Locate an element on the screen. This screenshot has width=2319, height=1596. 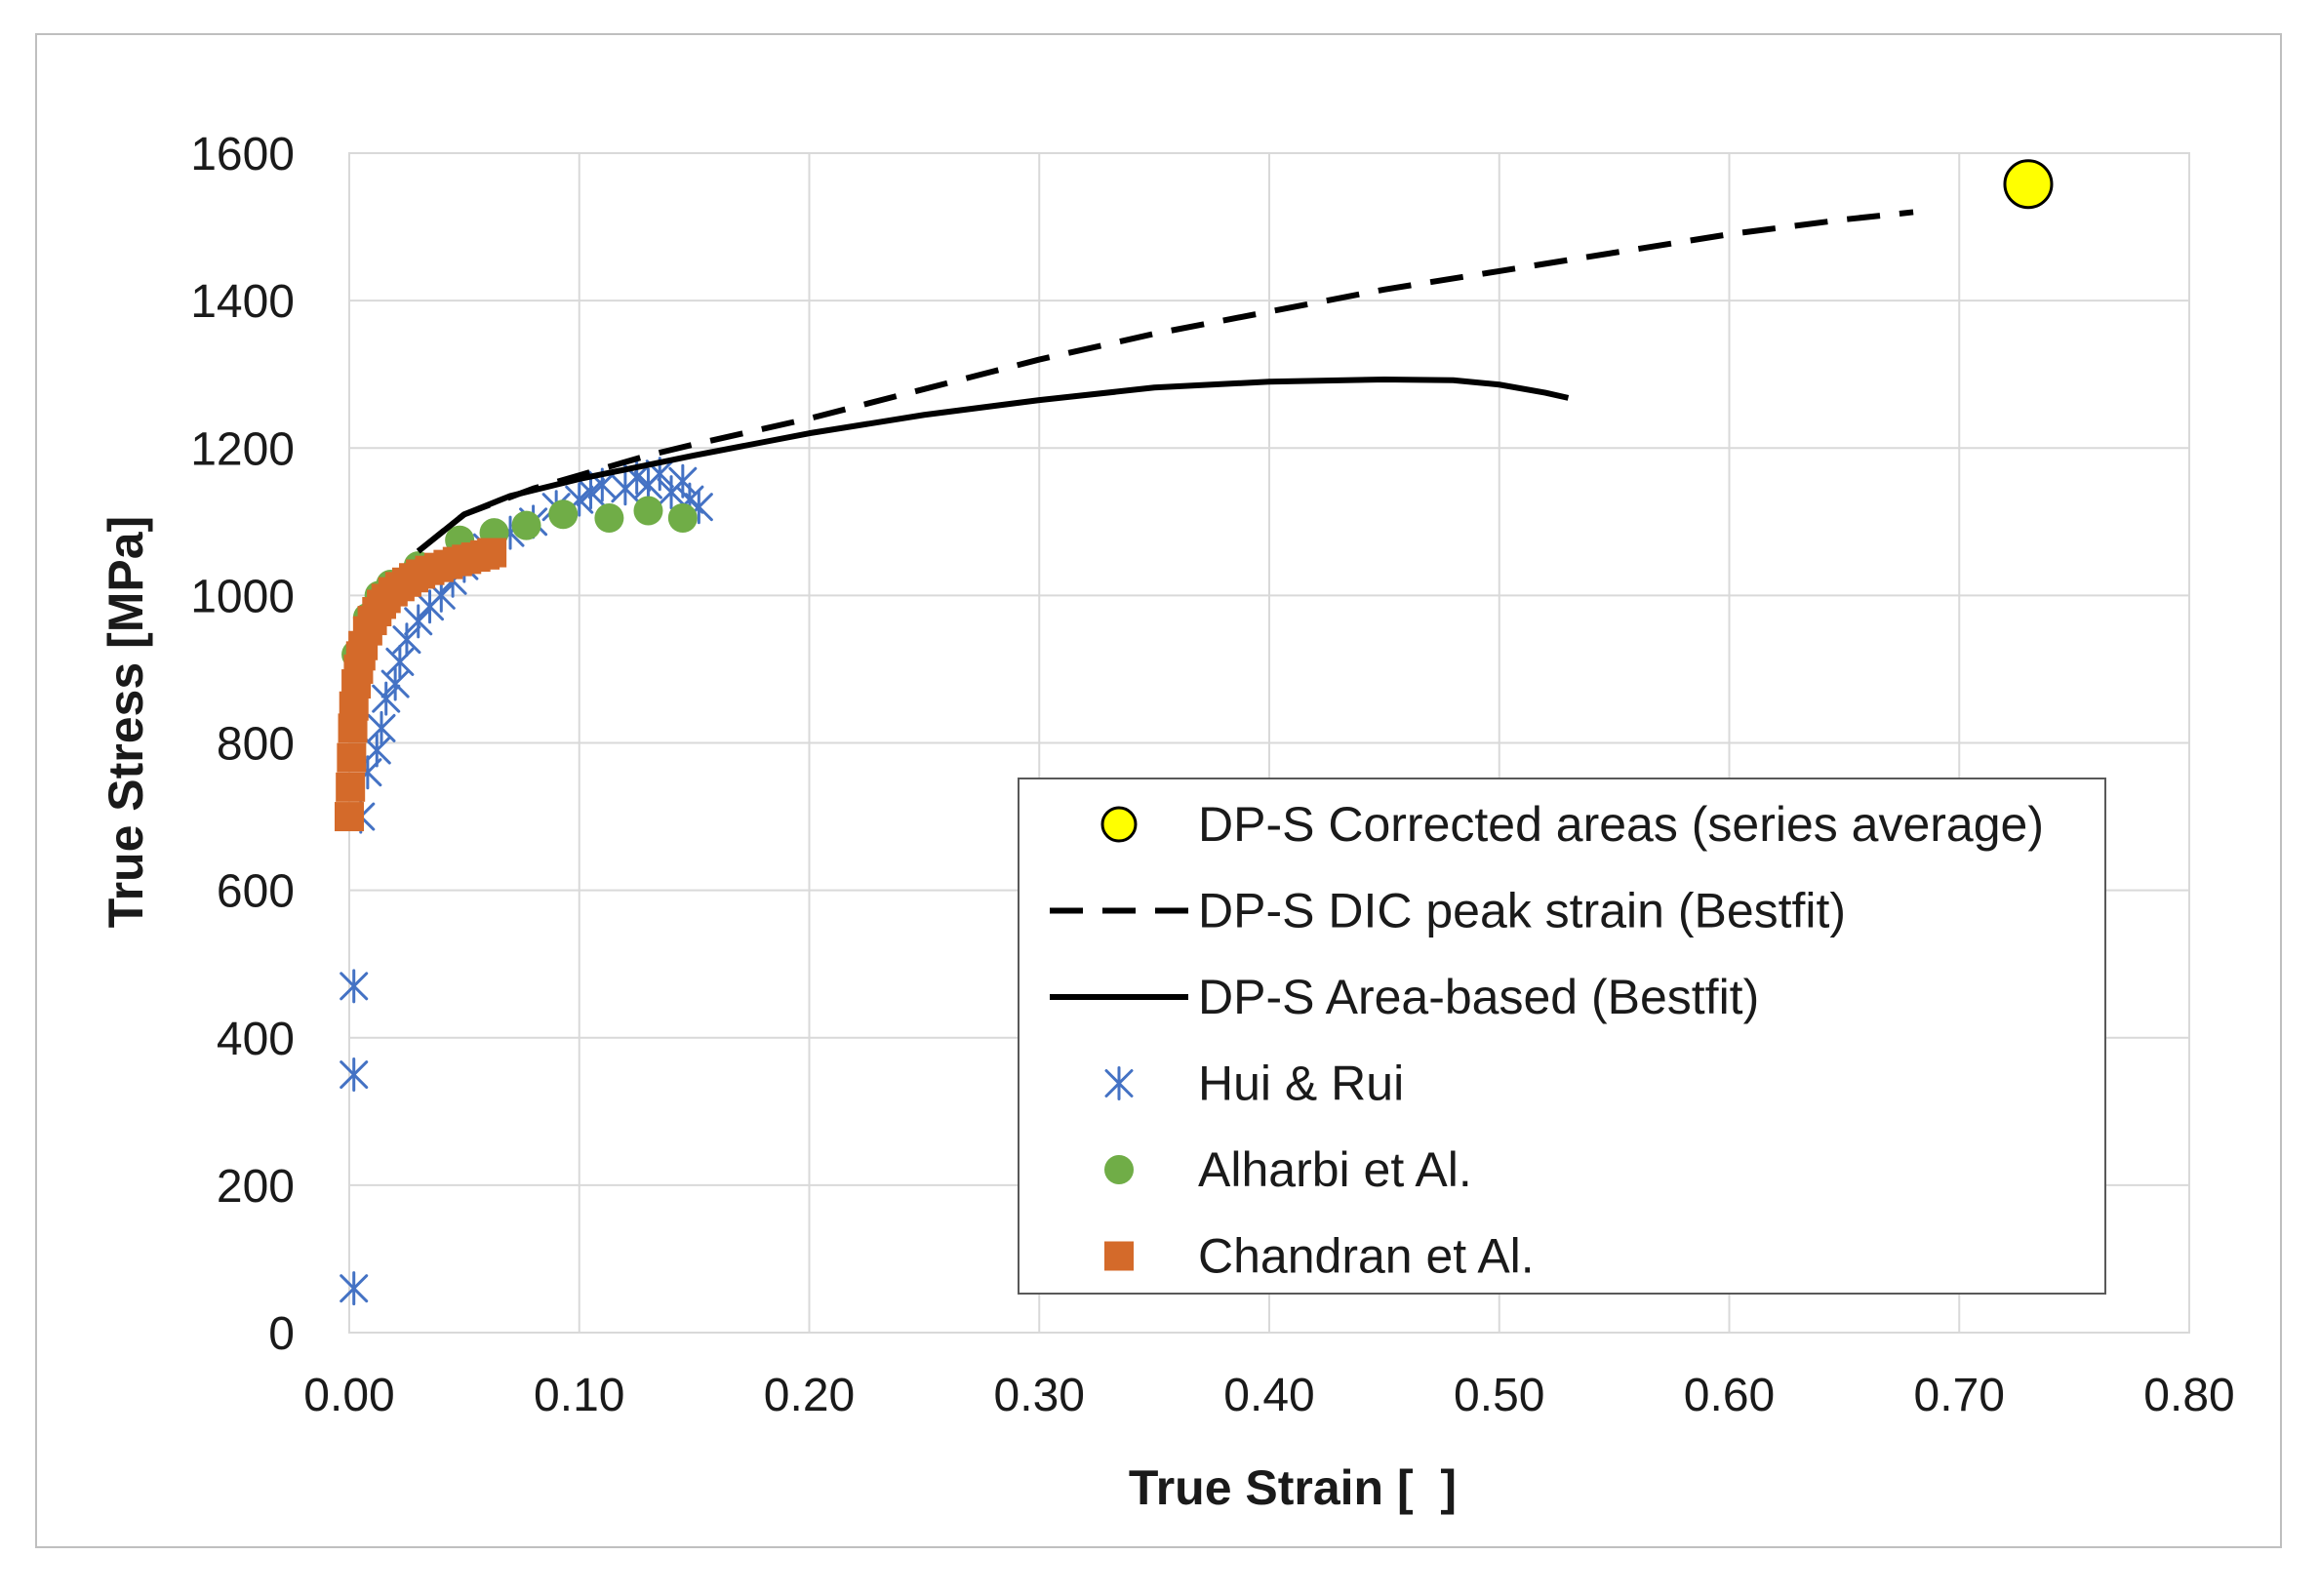
y-tick-label: 0 is located at coordinates (281, 1334).